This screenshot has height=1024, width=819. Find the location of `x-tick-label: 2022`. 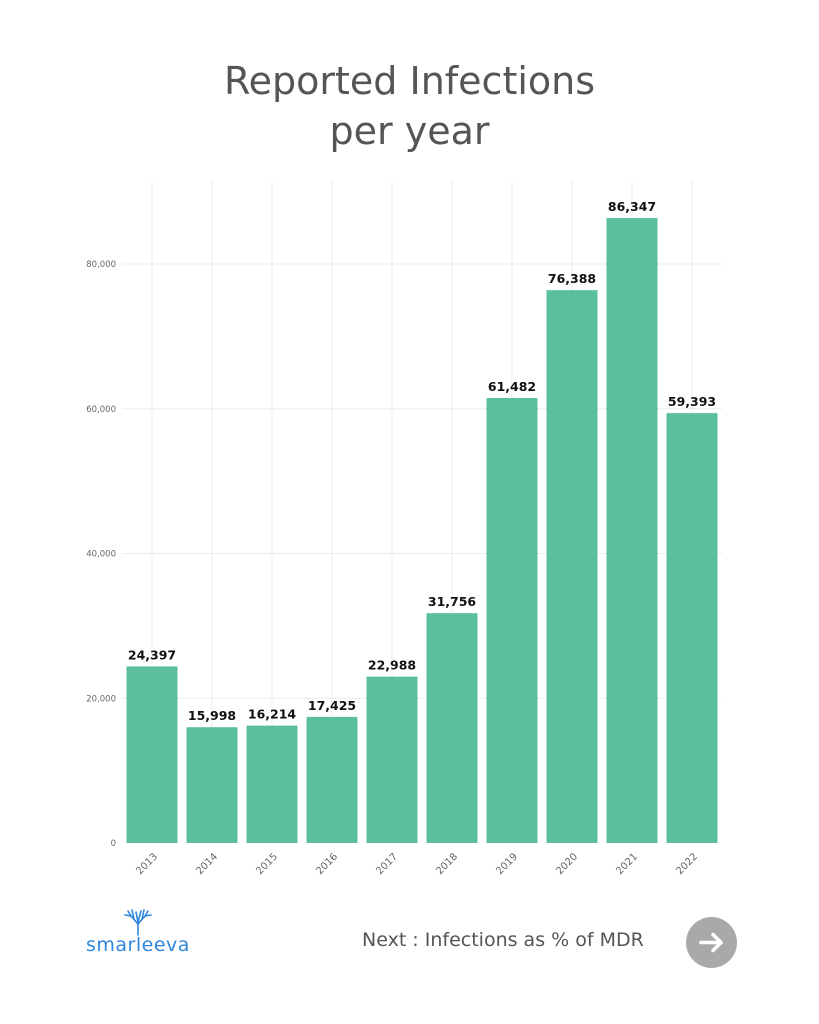

x-tick-label: 2022 is located at coordinates (687, 864).